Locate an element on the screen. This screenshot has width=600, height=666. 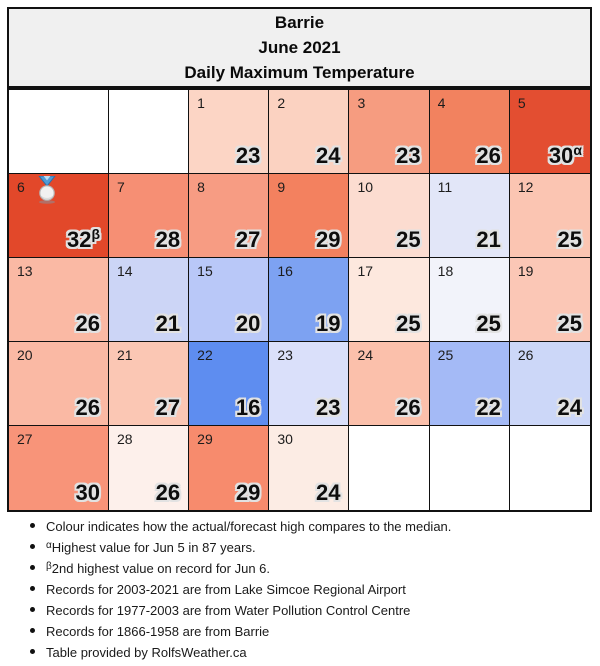
day-number: 3 is located at coordinates (361, 103).